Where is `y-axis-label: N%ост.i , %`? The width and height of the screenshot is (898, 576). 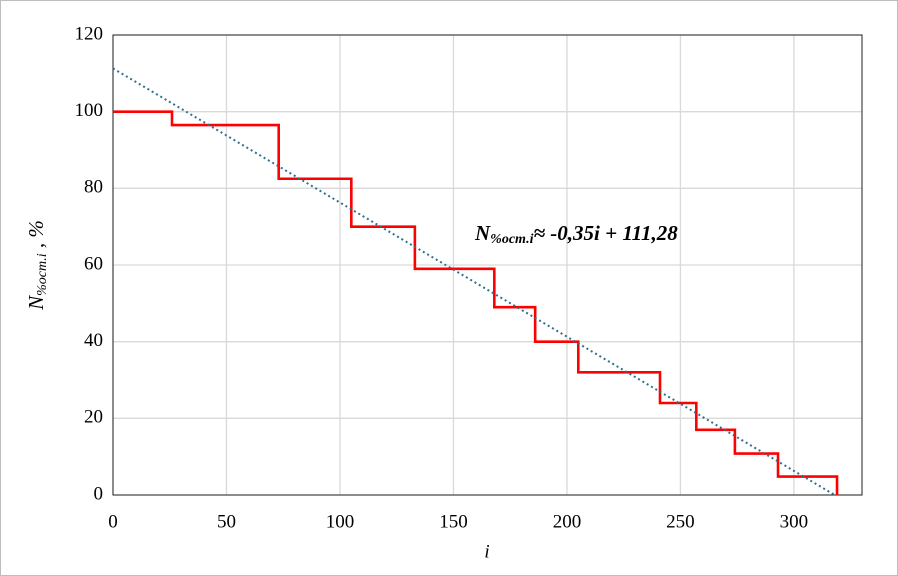
y-axis-label: N%ост.i , % is located at coordinates (37, 265).